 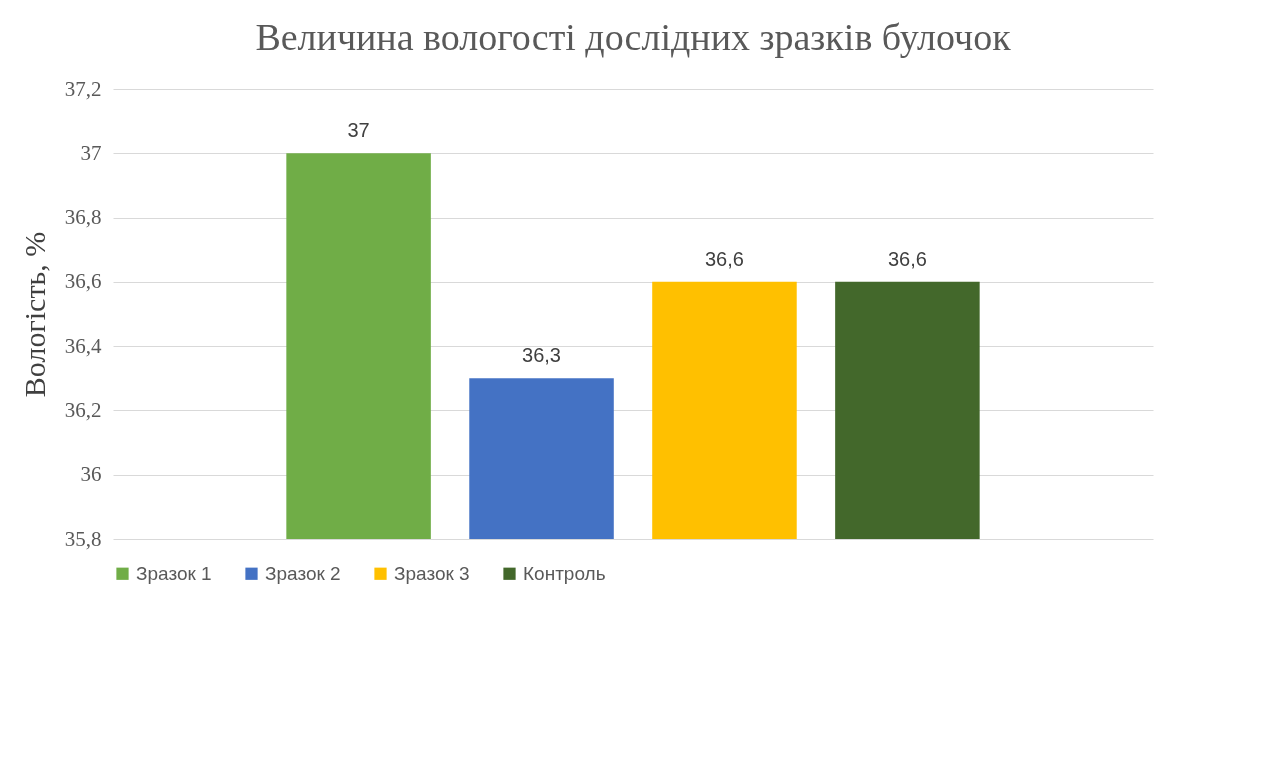 I want to click on data-label: 37, so click(x=358, y=130).